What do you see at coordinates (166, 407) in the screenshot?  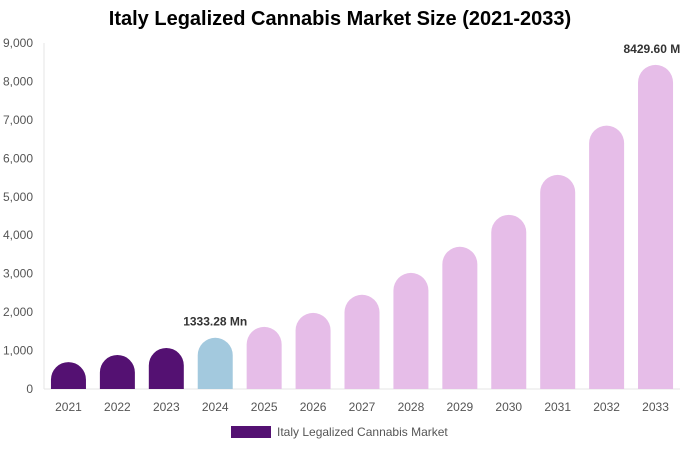 I see `x-tick-label: 2023` at bounding box center [166, 407].